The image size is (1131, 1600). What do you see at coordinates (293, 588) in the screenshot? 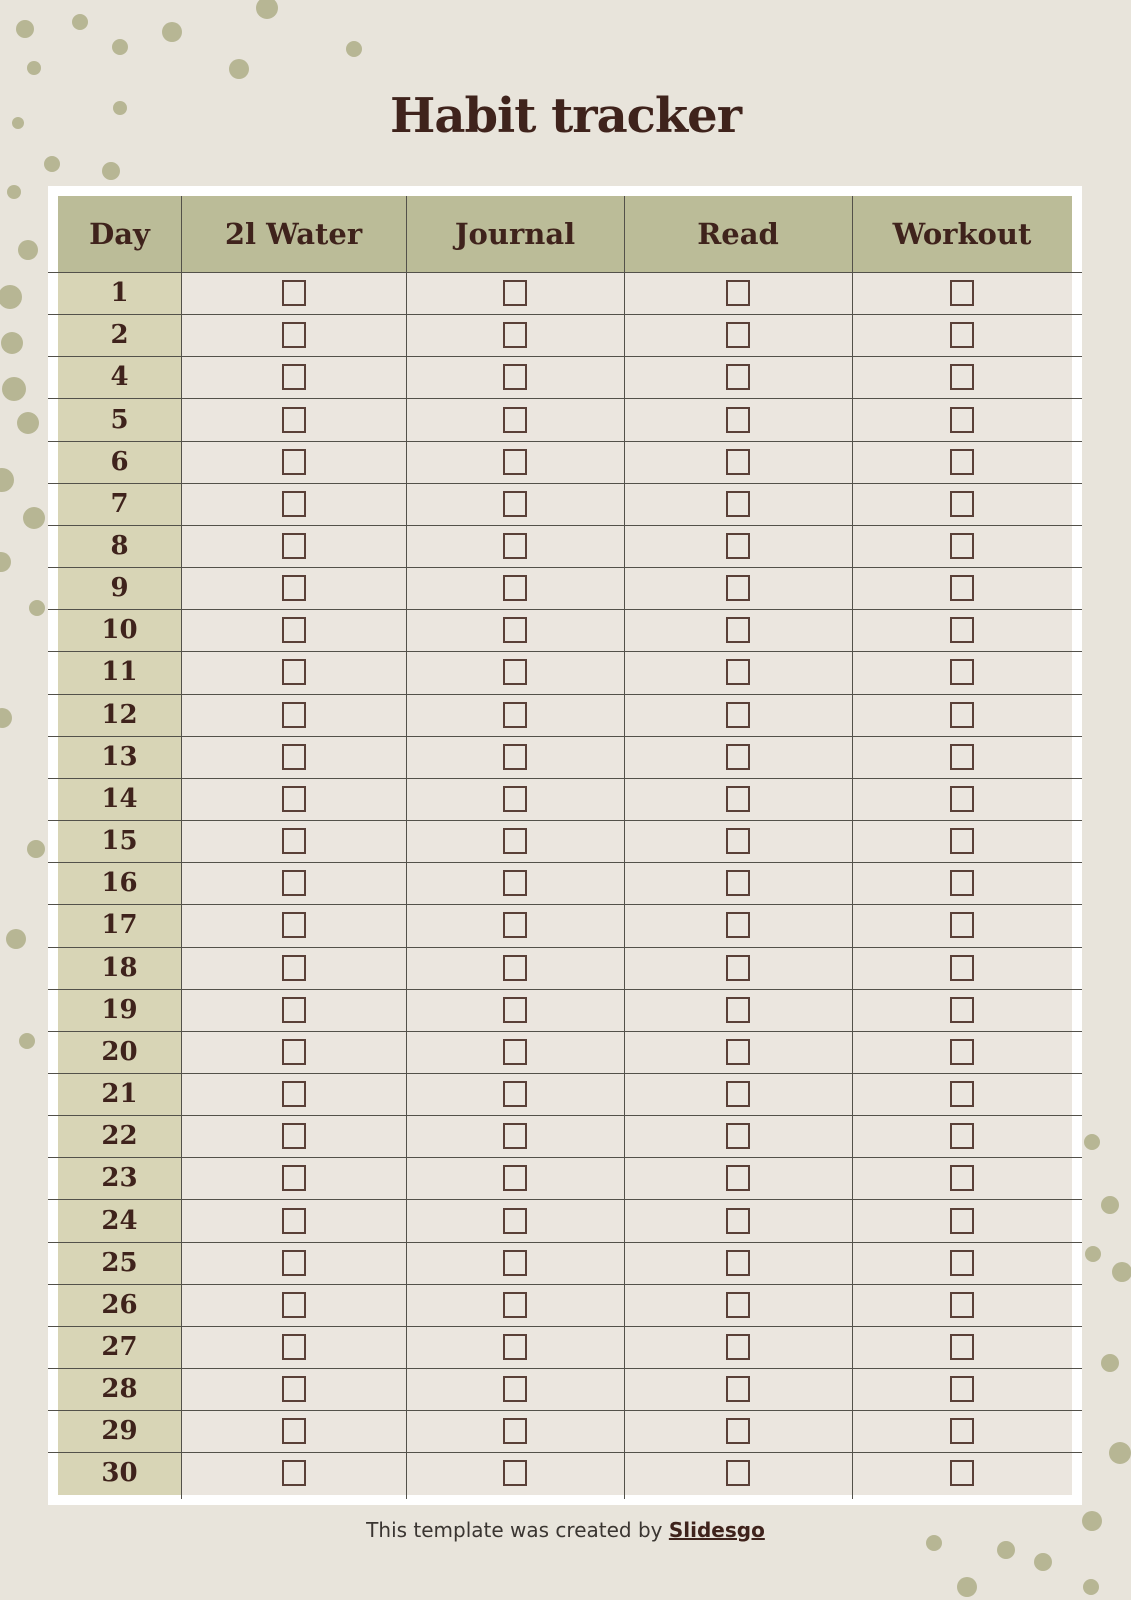
I see `2l-water-checkbox-day-9` at bounding box center [293, 588].